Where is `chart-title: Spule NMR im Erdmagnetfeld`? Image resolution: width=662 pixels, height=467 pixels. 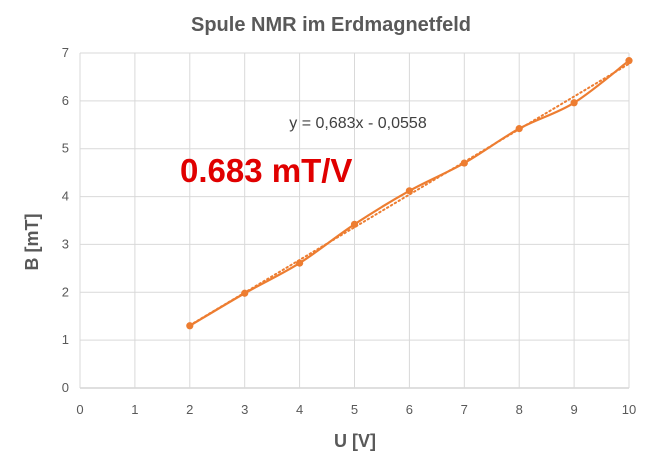
chart-title: Spule NMR im Erdmagnetfeld is located at coordinates (331, 25).